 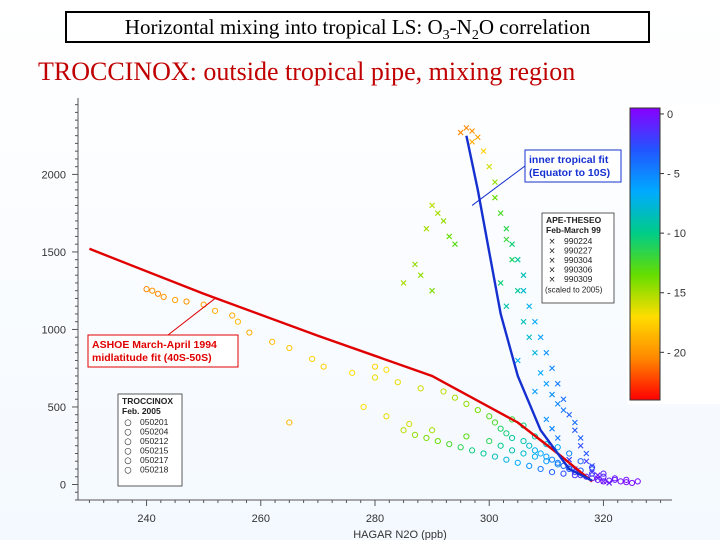 What do you see at coordinates (645, 254) in the screenshot?
I see `colorbar` at bounding box center [645, 254].